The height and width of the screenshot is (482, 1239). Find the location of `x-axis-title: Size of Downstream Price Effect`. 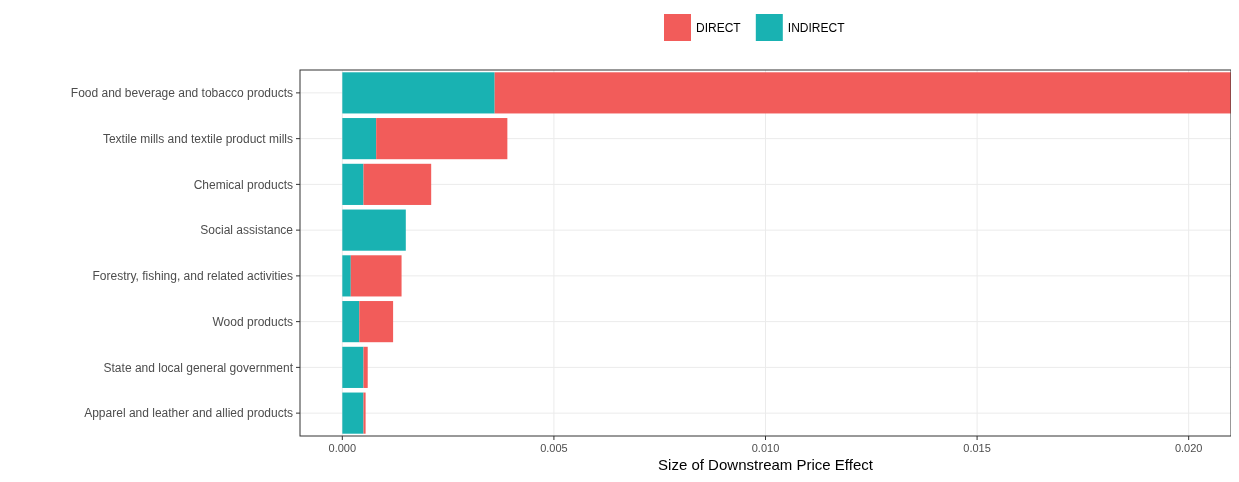

x-axis-title: Size of Downstream Price Effect is located at coordinates (766, 464).